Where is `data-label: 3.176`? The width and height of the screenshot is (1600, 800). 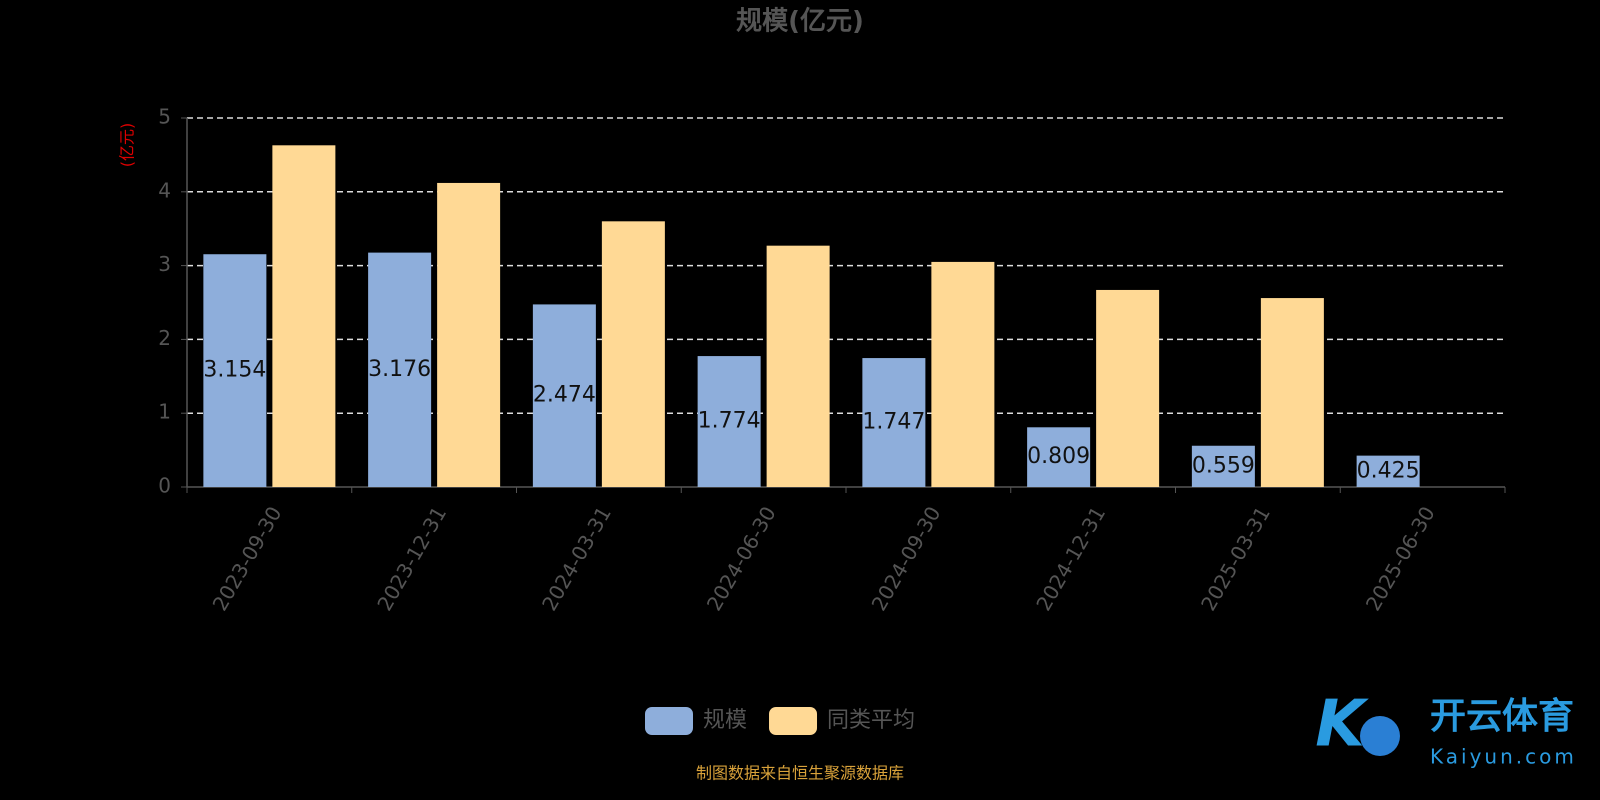
data-label: 3.176 is located at coordinates (399, 369).